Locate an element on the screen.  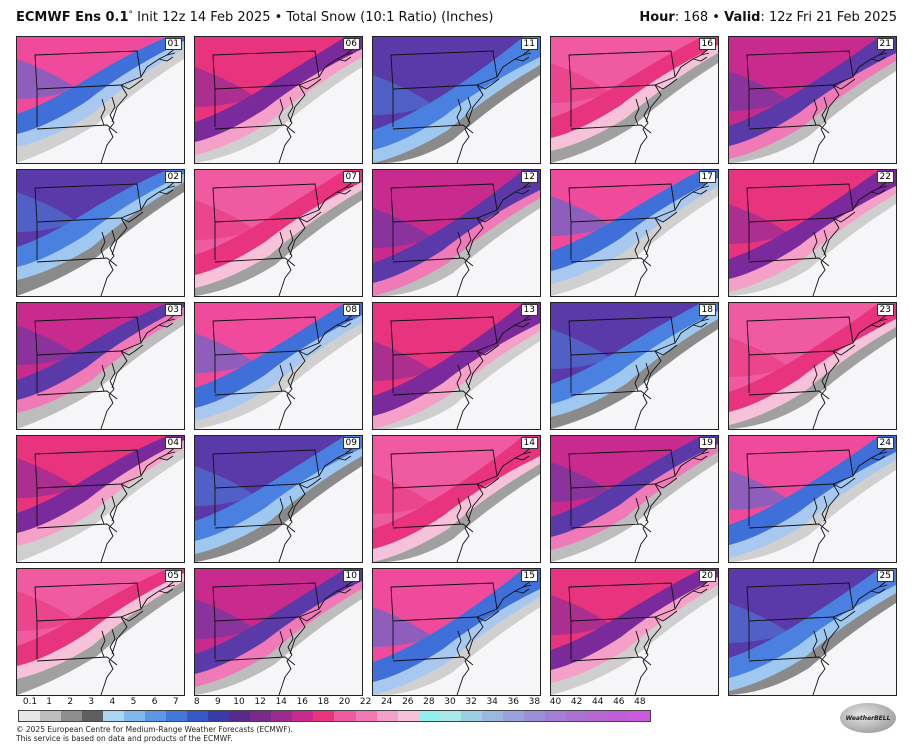
member-number-label: 01 is located at coordinates (173, 44).